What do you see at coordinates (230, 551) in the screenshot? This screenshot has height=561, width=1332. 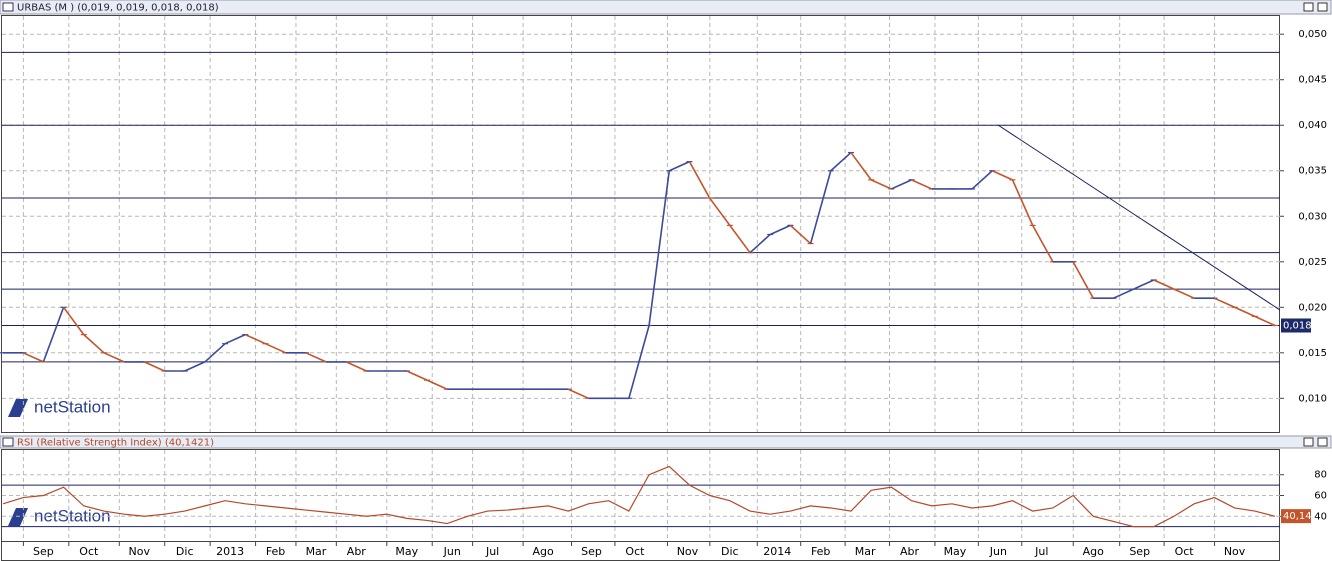 I see `x-tick-label: 2013` at bounding box center [230, 551].